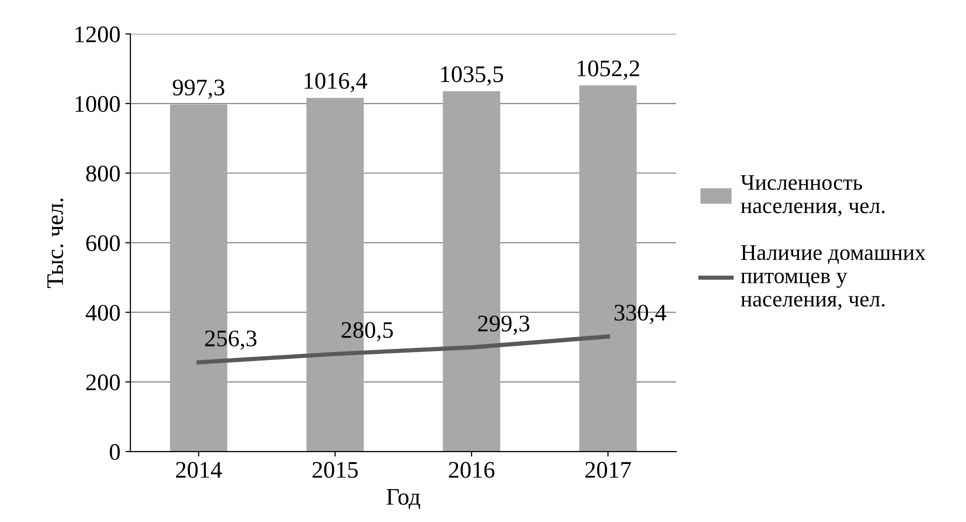 The image size is (966, 522). I want to click on x-tick-label: 2016, so click(471, 470).